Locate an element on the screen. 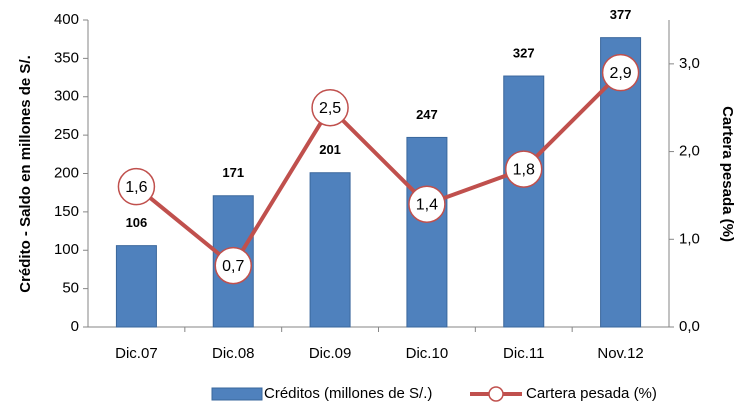  bar-label: 106 is located at coordinates (137, 222).